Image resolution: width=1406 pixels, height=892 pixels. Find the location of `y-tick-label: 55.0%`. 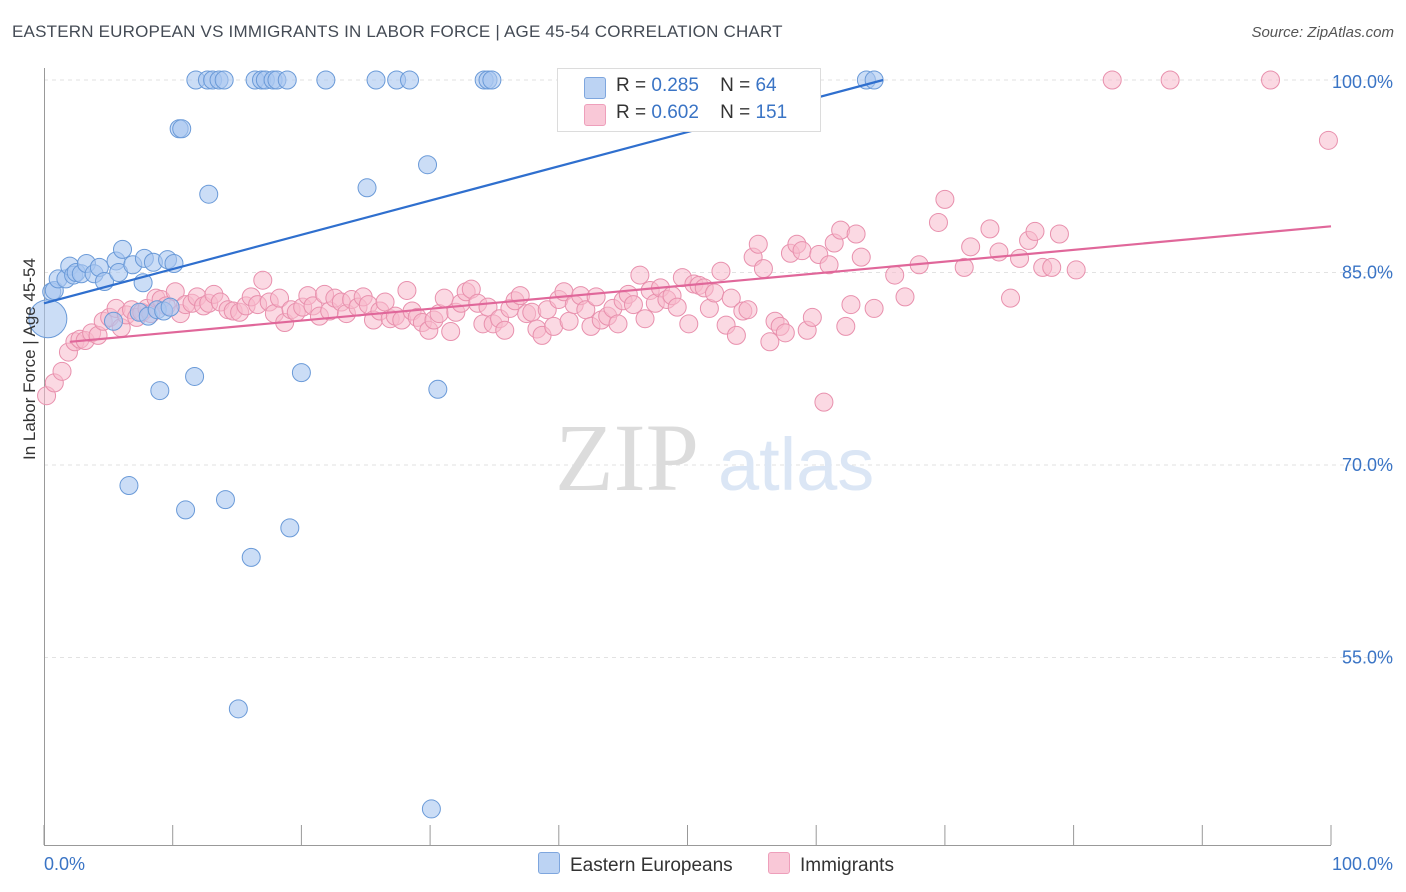

y-tick-label: 55.0% is located at coordinates (1367, 658).